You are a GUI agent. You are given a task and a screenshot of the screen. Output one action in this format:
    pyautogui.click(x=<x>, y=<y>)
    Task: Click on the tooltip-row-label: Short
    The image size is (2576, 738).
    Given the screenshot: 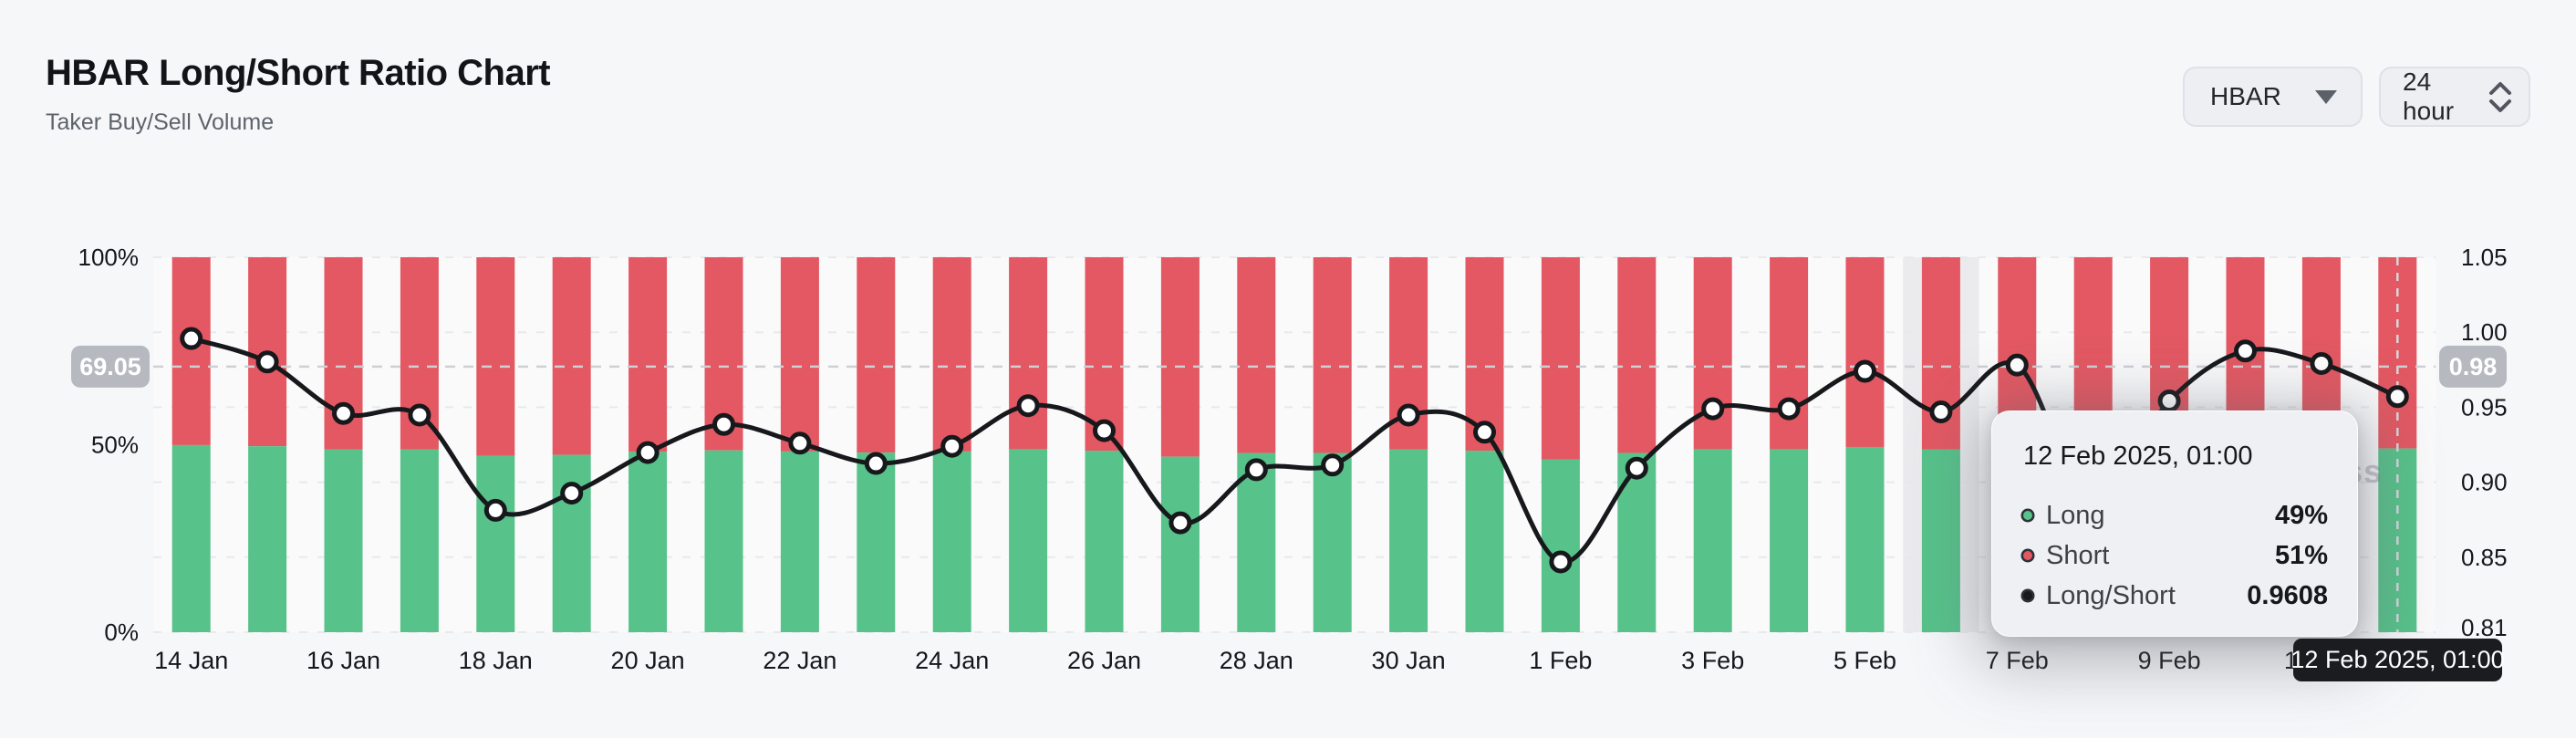 What is the action you would take?
    pyautogui.click(x=2078, y=555)
    